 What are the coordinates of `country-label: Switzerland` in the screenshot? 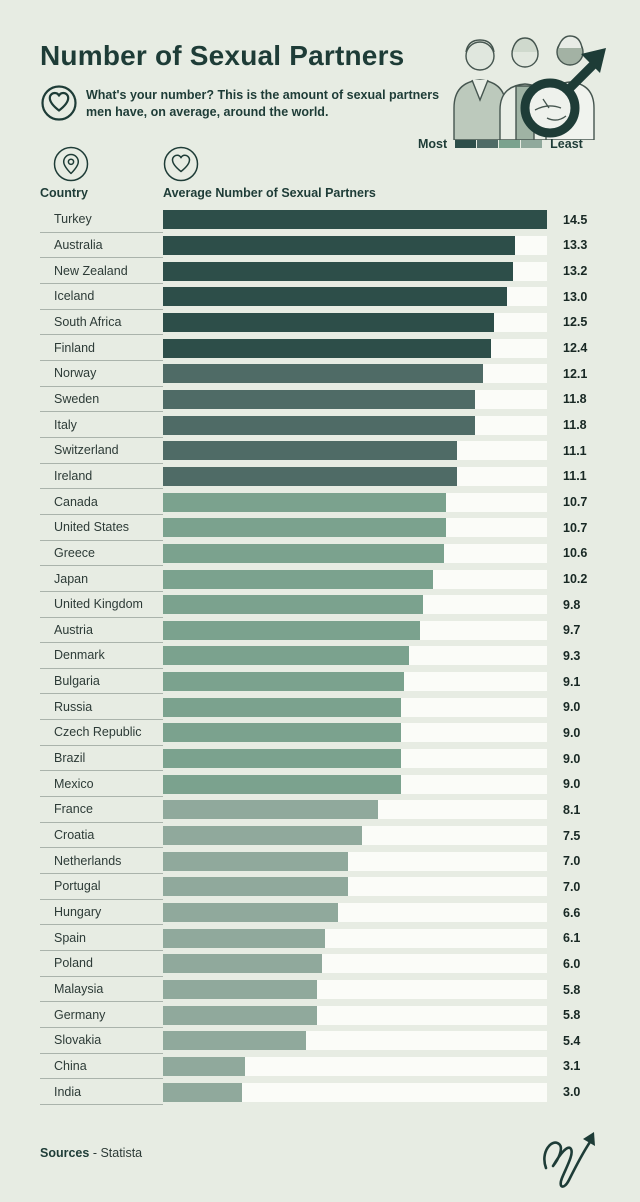 It's located at (101, 451).